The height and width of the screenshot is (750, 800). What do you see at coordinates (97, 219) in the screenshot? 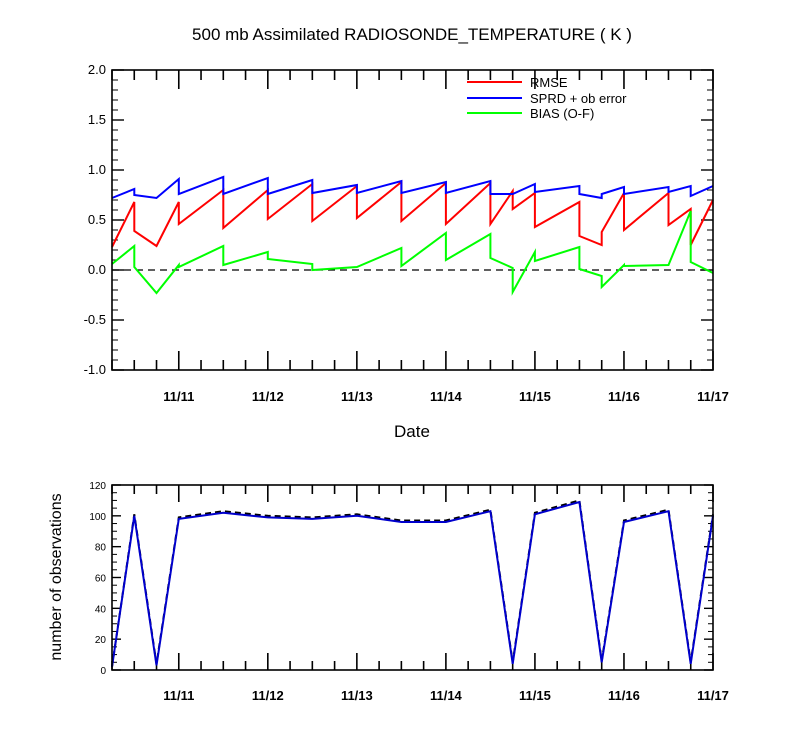
I see `y-tick-label: 0.5` at bounding box center [97, 219].